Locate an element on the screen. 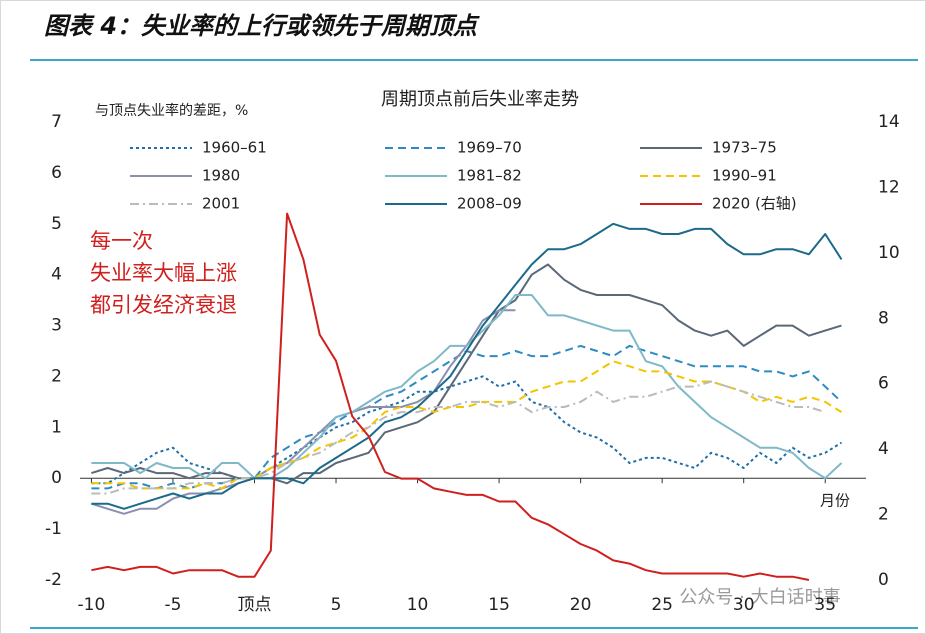  x-tick-label: 30 is located at coordinates (744, 605).